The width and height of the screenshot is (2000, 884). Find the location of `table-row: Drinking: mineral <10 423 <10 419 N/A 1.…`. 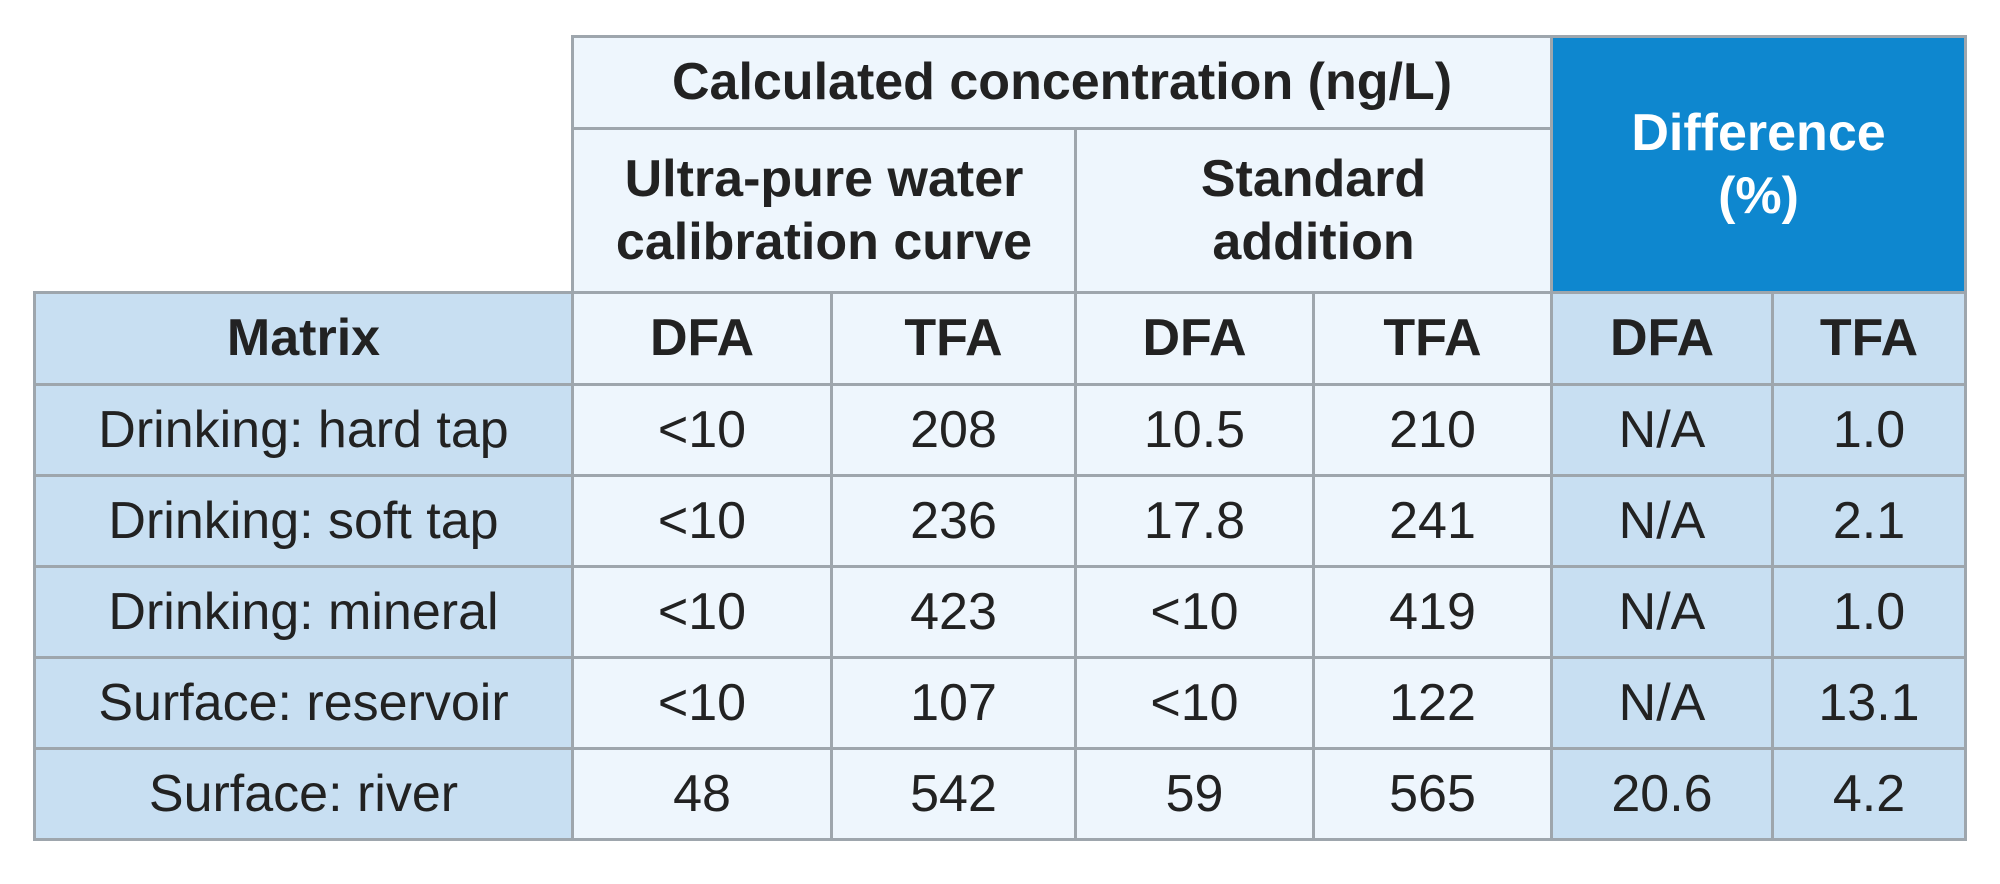

table-row: Drinking: mineral <10 423 <10 419 N/A 1.… is located at coordinates (1000, 612).